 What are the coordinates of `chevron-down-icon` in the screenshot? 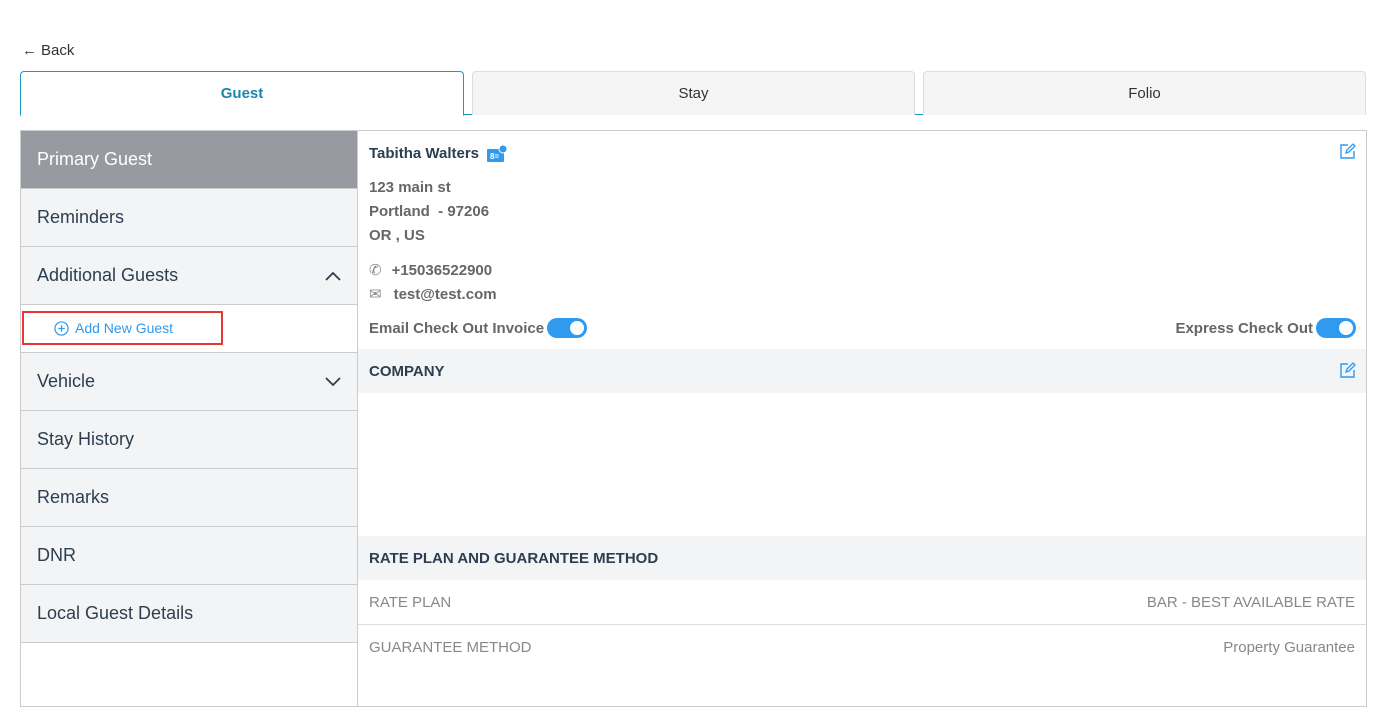 It's located at (333, 381).